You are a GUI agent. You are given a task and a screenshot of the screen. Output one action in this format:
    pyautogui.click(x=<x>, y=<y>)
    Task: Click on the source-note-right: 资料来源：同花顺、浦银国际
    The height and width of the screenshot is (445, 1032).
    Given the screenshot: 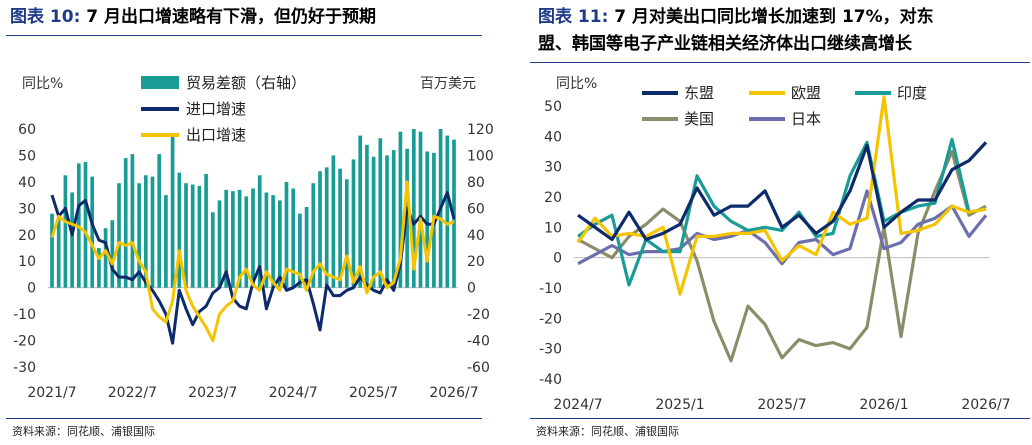 What is the action you would take?
    pyautogui.click(x=607, y=431)
    